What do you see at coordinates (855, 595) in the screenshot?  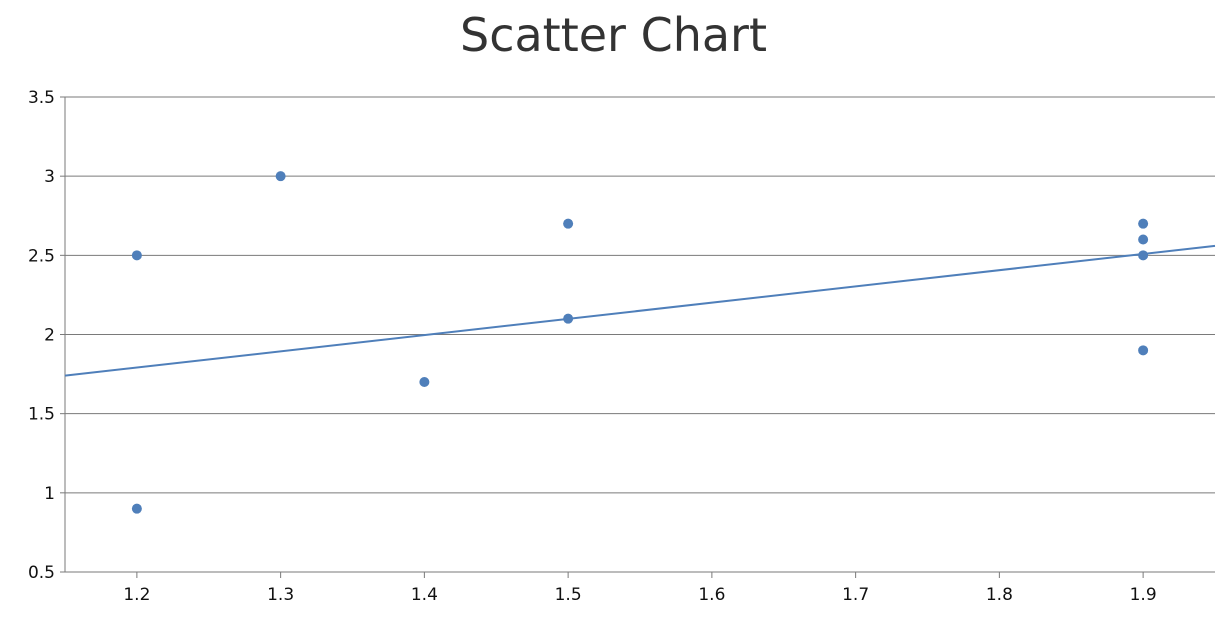 I see `x-tick-label: 1.7` at bounding box center [855, 595].